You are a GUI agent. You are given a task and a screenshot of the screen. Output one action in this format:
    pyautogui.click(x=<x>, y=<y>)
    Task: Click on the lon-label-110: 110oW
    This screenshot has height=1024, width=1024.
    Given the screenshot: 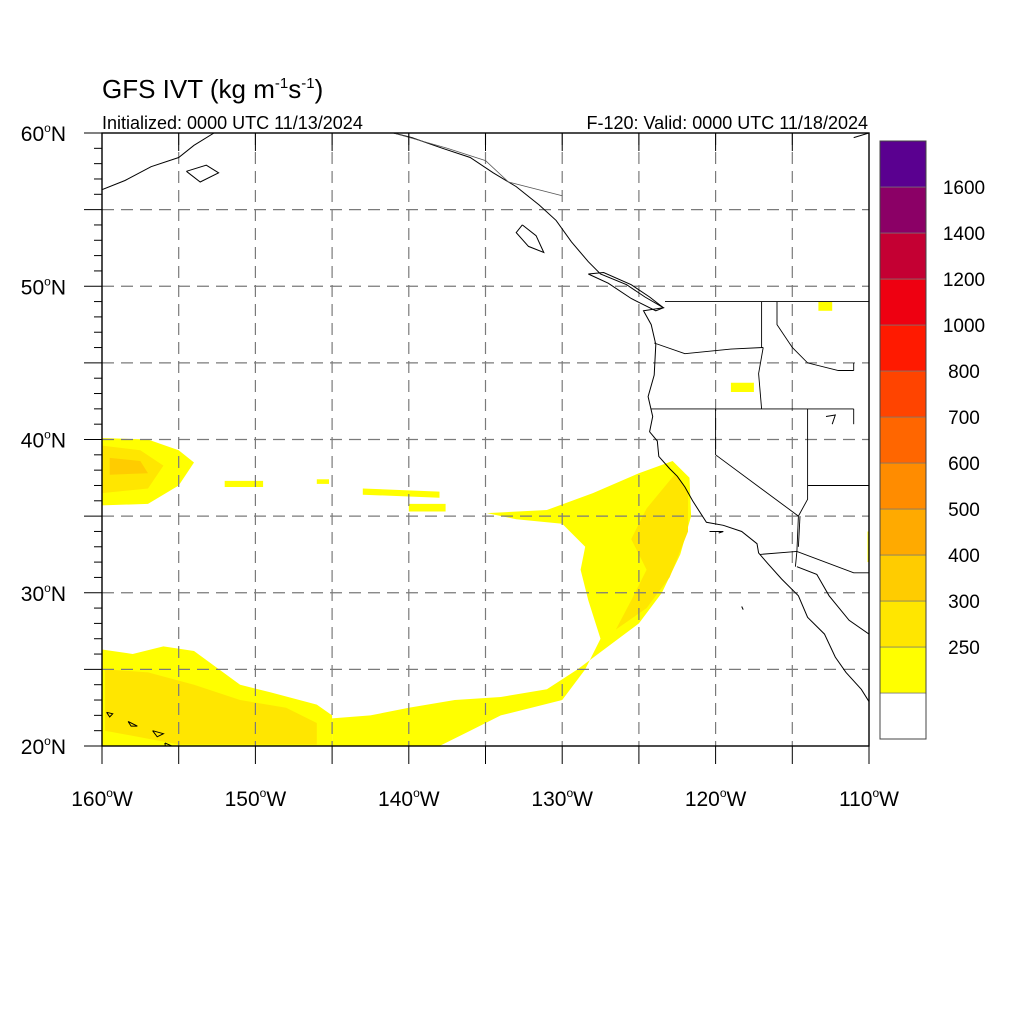 What is the action you would take?
    pyautogui.click(x=869, y=798)
    